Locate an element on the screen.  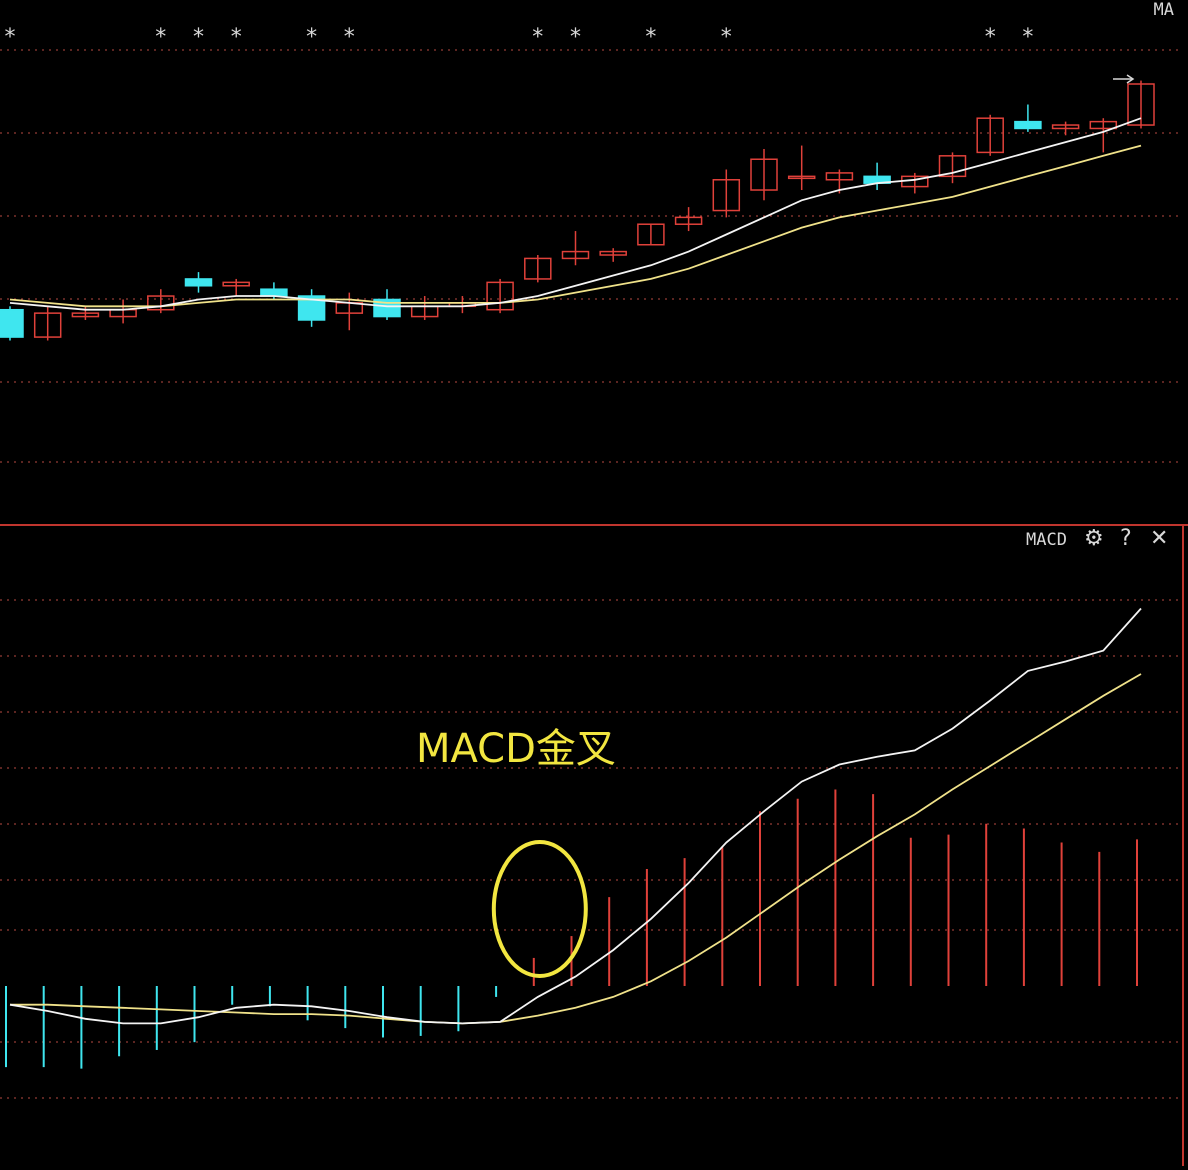
golden-cross-annotation: MACD金叉 is located at coordinates (516, 749).